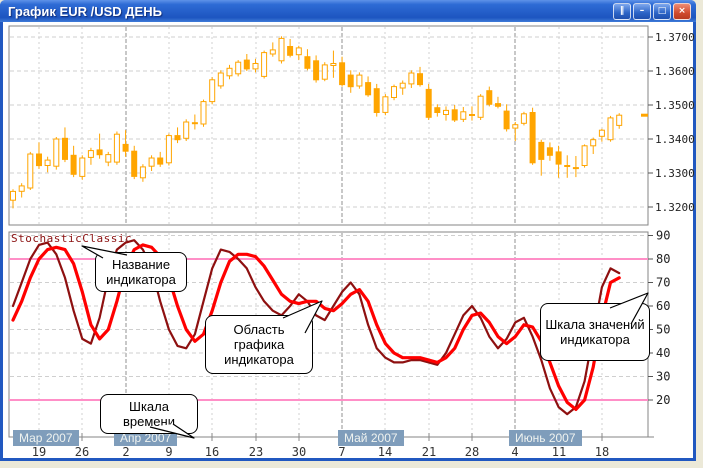  I want to click on month-badge: Июнь 2007, so click(545, 438).